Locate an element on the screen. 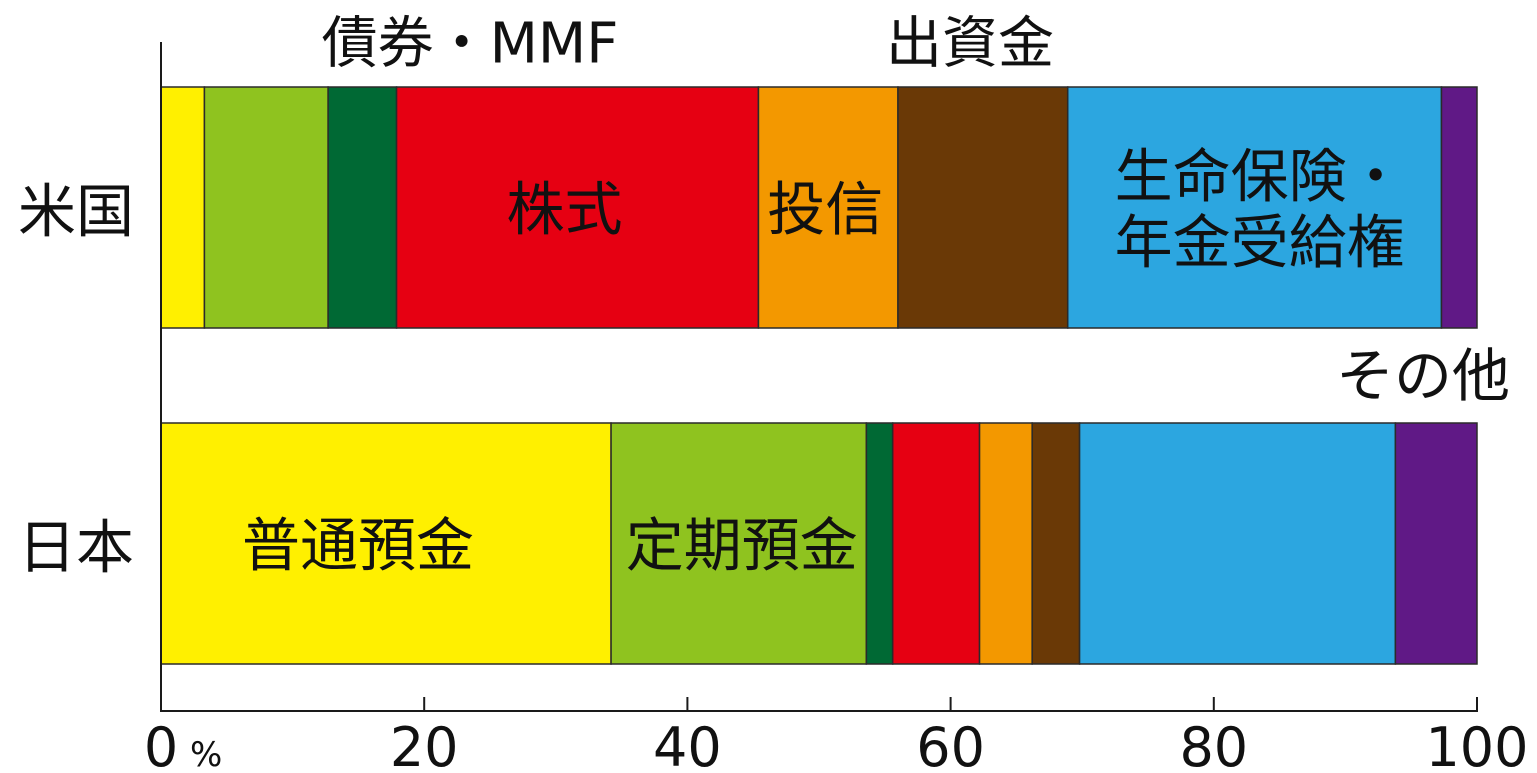 The width and height of the screenshot is (1537, 773). bar-segment-us-time-deposits is located at coordinates (266, 207).